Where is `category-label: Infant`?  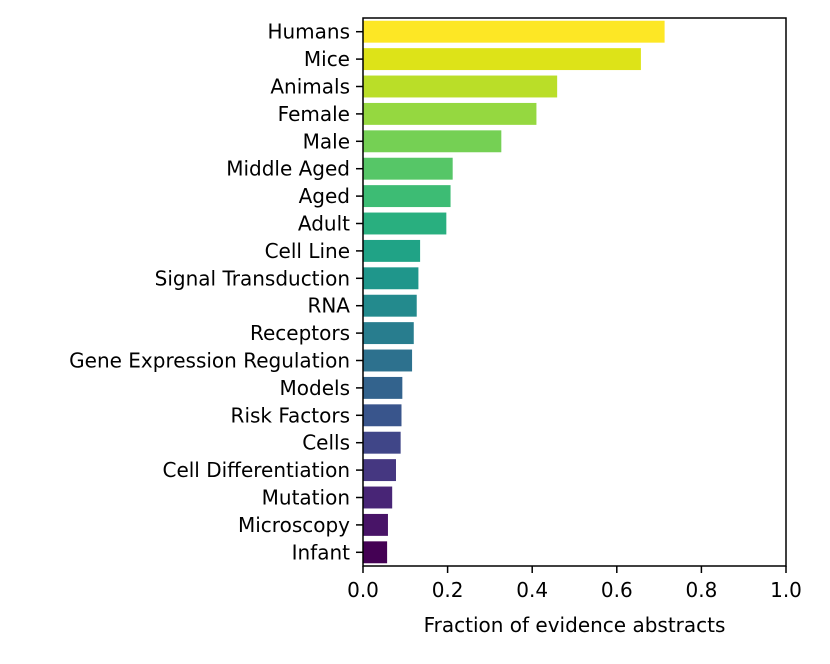 category-label: Infant is located at coordinates (321, 552).